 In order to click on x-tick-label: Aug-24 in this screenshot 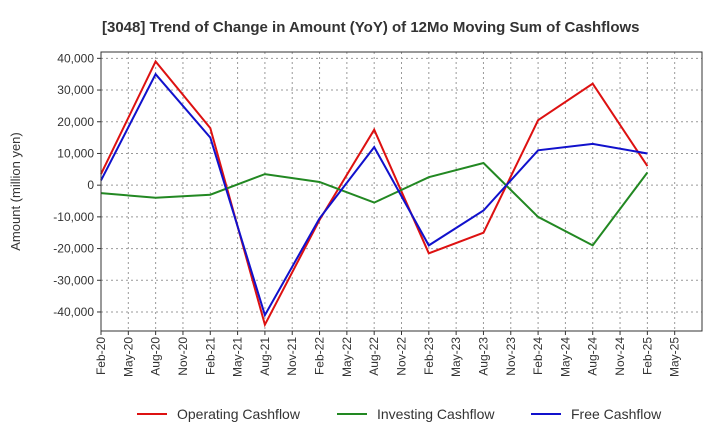, I will do `click(593, 356)`.